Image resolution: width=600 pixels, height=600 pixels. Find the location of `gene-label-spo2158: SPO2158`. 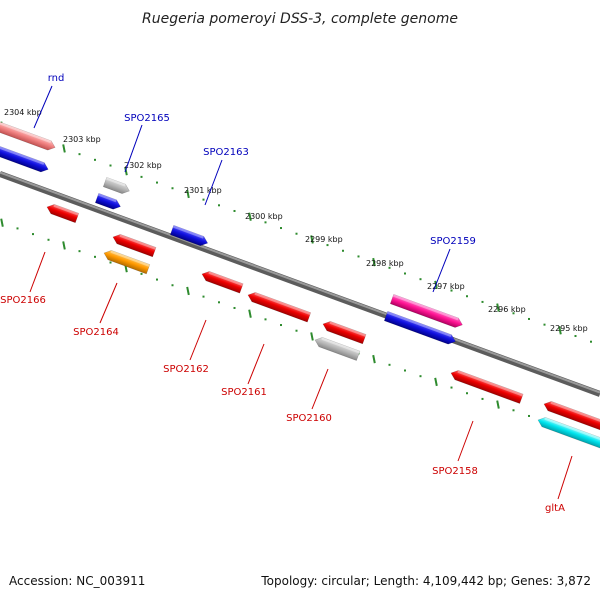

gene-label-spo2158: SPO2158 is located at coordinates (455, 471).